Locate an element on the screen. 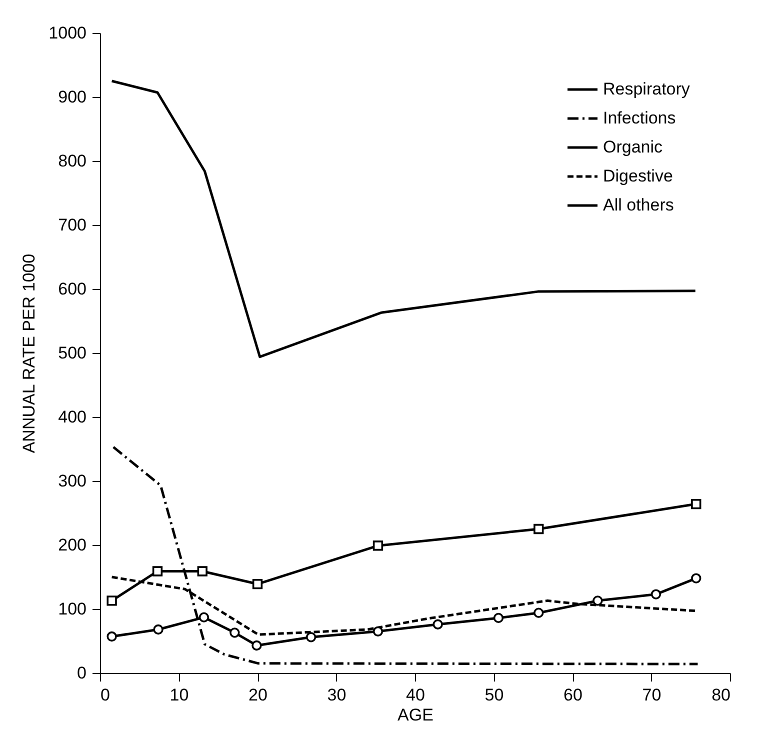 Image resolution: width=761 pixels, height=747 pixels. x-tick-label: 20 is located at coordinates (258, 695).